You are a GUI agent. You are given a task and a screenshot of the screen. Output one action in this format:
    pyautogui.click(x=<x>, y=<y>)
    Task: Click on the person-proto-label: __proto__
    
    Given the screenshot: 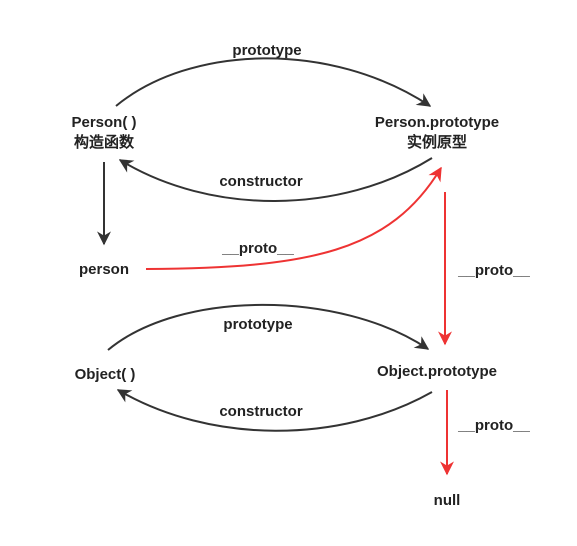 What is the action you would take?
    pyautogui.click(x=257, y=248)
    